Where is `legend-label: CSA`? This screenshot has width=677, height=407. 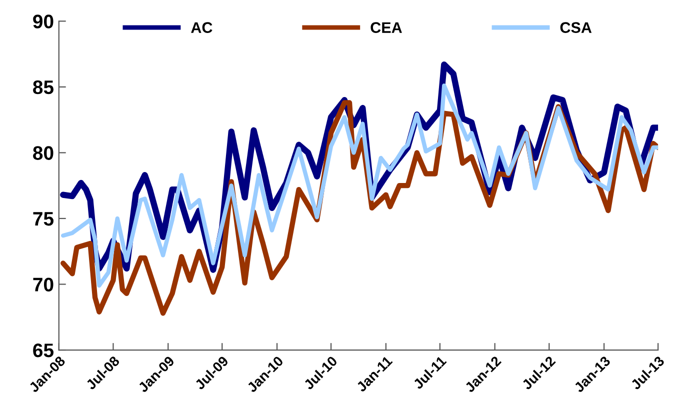
legend-label: CSA is located at coordinates (576, 27).